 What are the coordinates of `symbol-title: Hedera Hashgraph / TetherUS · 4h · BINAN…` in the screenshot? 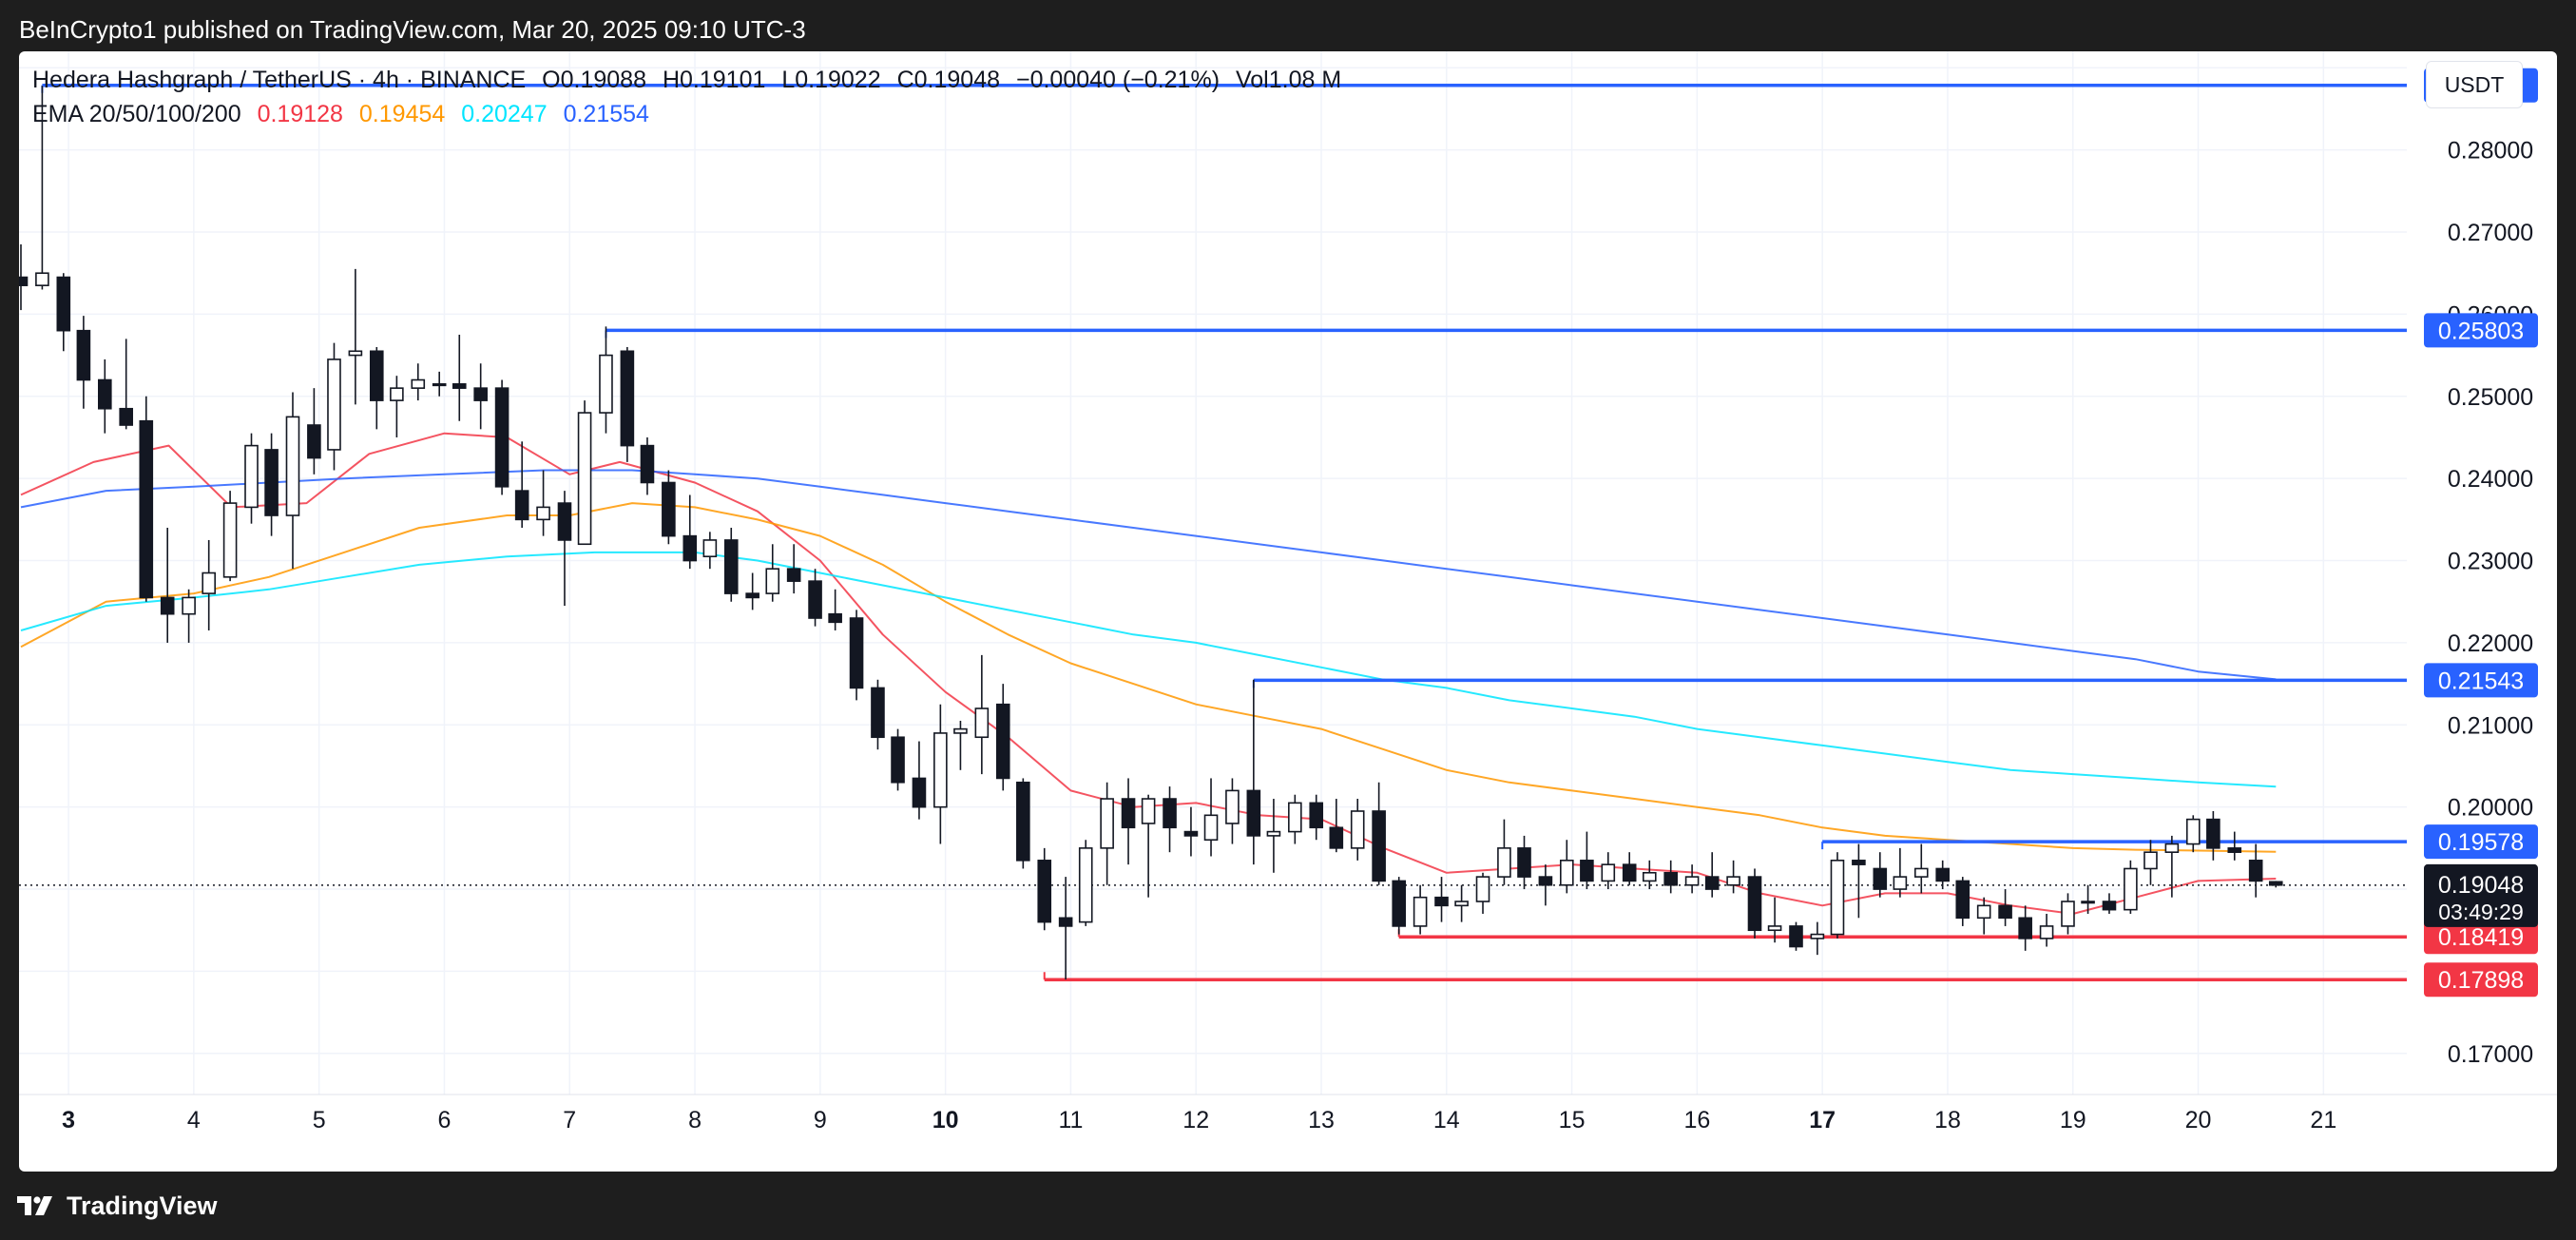 It's located at (280, 80).